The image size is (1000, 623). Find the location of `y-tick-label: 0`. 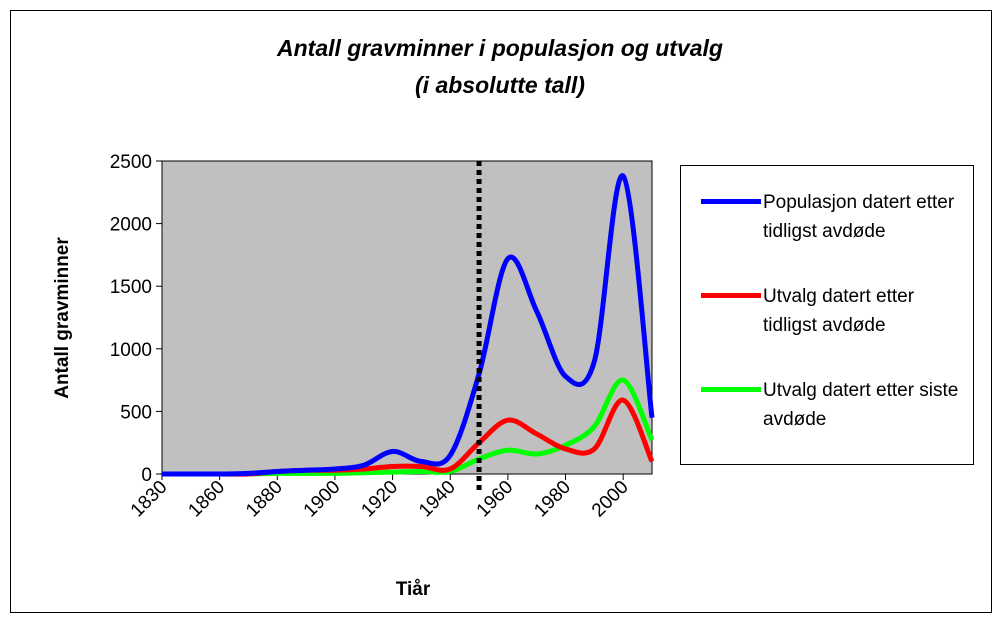

y-tick-label: 0 is located at coordinates (146, 475).